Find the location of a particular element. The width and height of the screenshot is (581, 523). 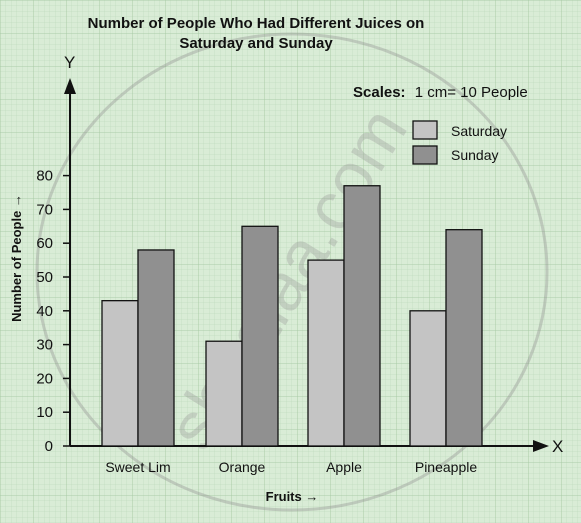

legend-swatch-saturday is located at coordinates (425, 130).